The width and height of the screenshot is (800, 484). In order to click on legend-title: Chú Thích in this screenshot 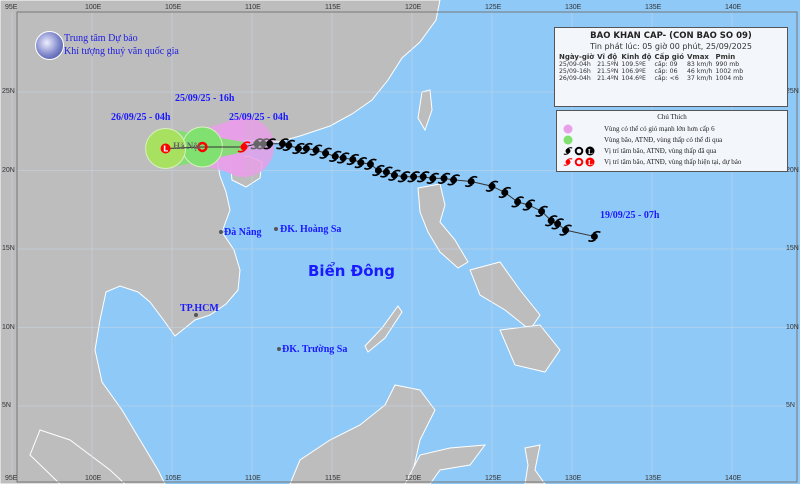, I will do `click(672, 117)`.